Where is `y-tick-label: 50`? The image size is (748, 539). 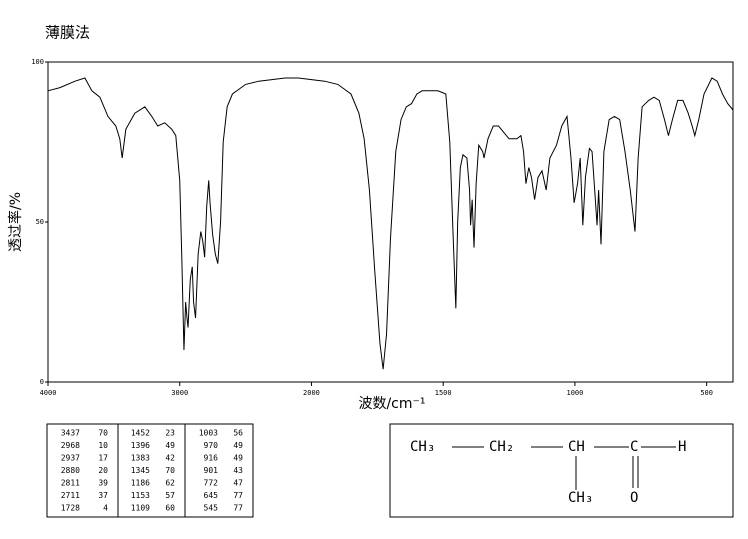 y-tick-label: 50 is located at coordinates (40, 222).